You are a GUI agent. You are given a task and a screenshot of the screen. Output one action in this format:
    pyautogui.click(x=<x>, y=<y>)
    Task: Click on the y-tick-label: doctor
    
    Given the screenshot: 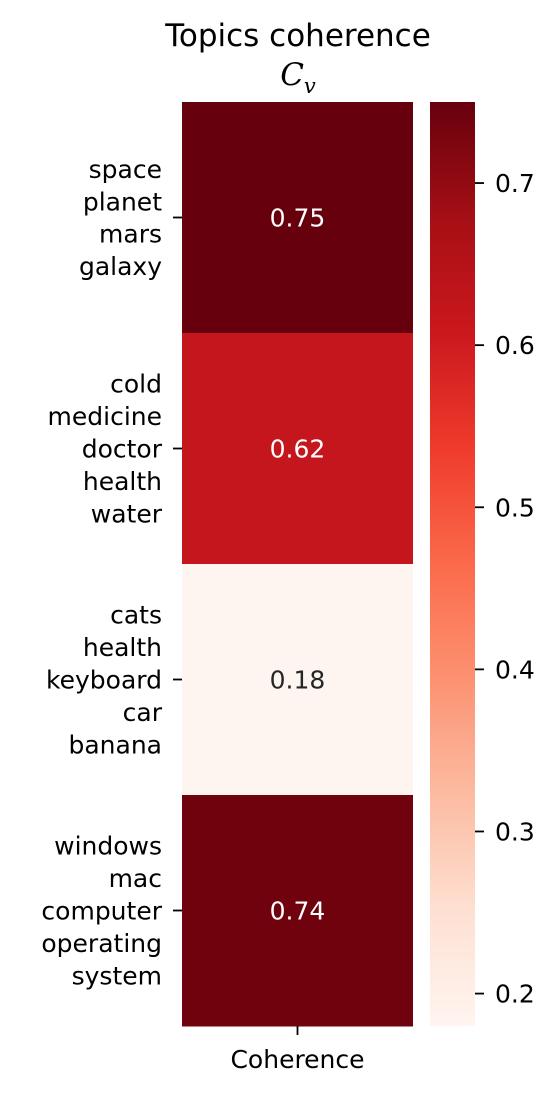 What is the action you would take?
    pyautogui.click(x=122, y=449)
    